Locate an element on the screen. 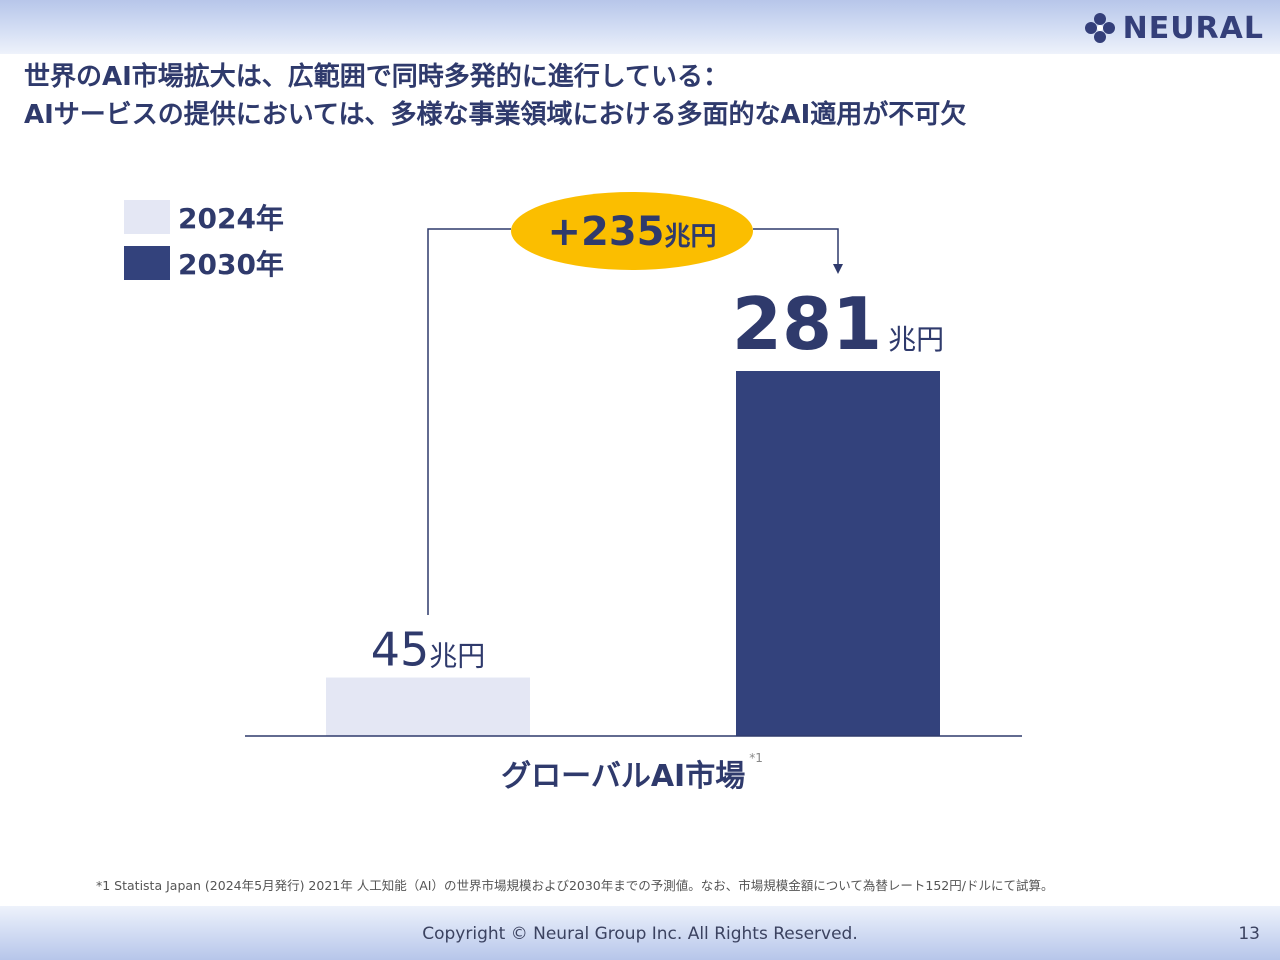  connector-line-right is located at coordinates (796, 246).